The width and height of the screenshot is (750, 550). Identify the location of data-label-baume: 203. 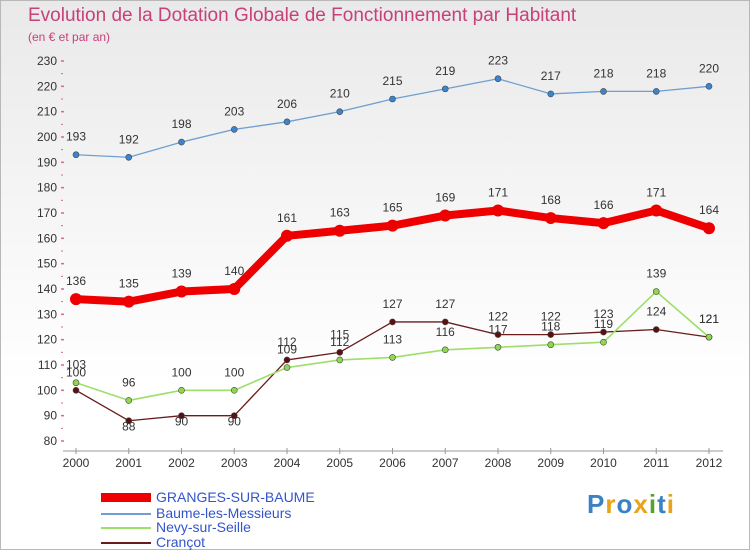
(234, 111).